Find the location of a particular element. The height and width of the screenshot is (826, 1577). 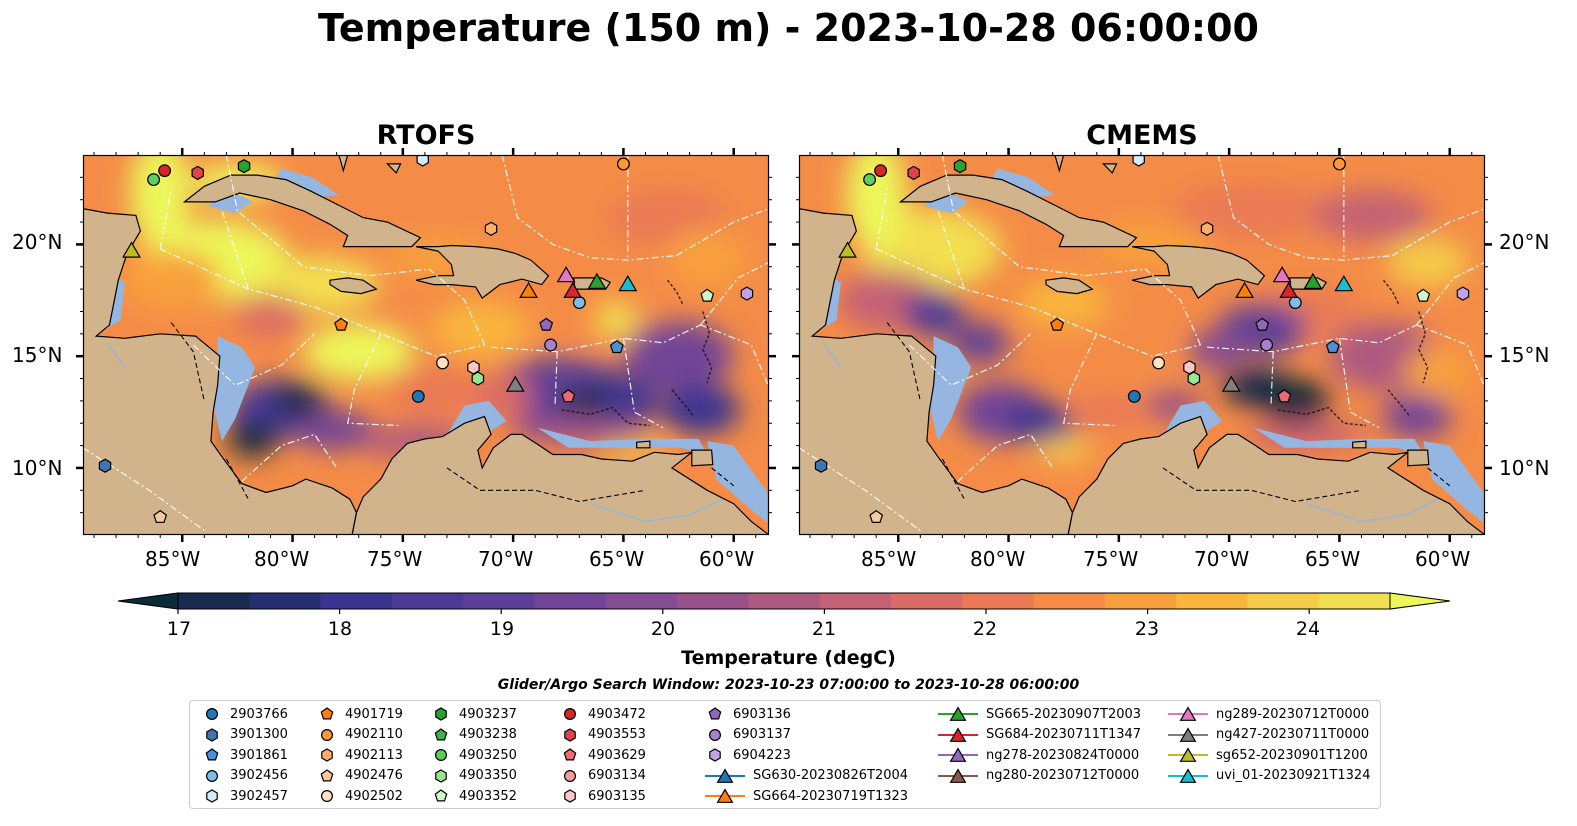

platform-marker-ng289-20230712t0000 is located at coordinates (566, 274).